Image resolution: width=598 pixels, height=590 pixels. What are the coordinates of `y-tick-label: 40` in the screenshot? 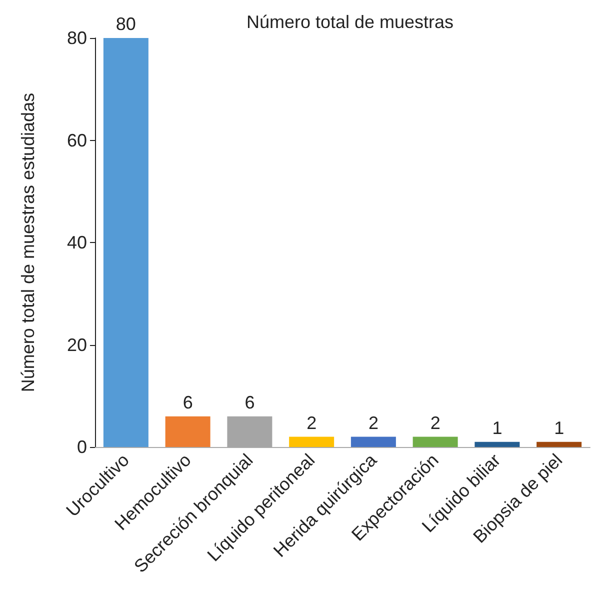 It's located at (76, 242).